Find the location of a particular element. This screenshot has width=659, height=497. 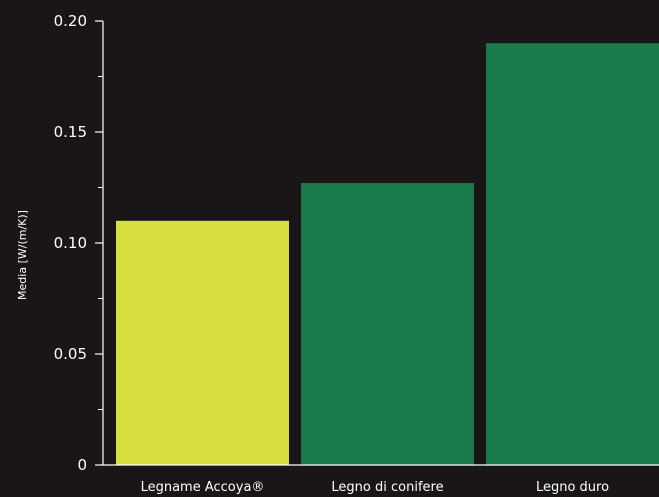

x-category-label: Legno di conifere is located at coordinates (387, 487).